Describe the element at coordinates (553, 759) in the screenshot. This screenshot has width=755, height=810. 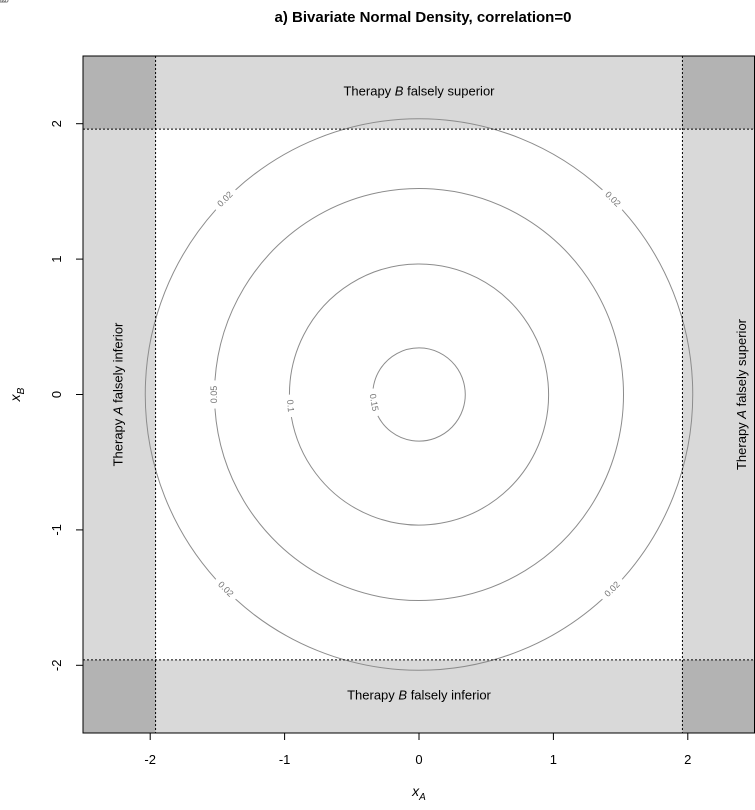
I see `x-tick-label: 1` at that location.